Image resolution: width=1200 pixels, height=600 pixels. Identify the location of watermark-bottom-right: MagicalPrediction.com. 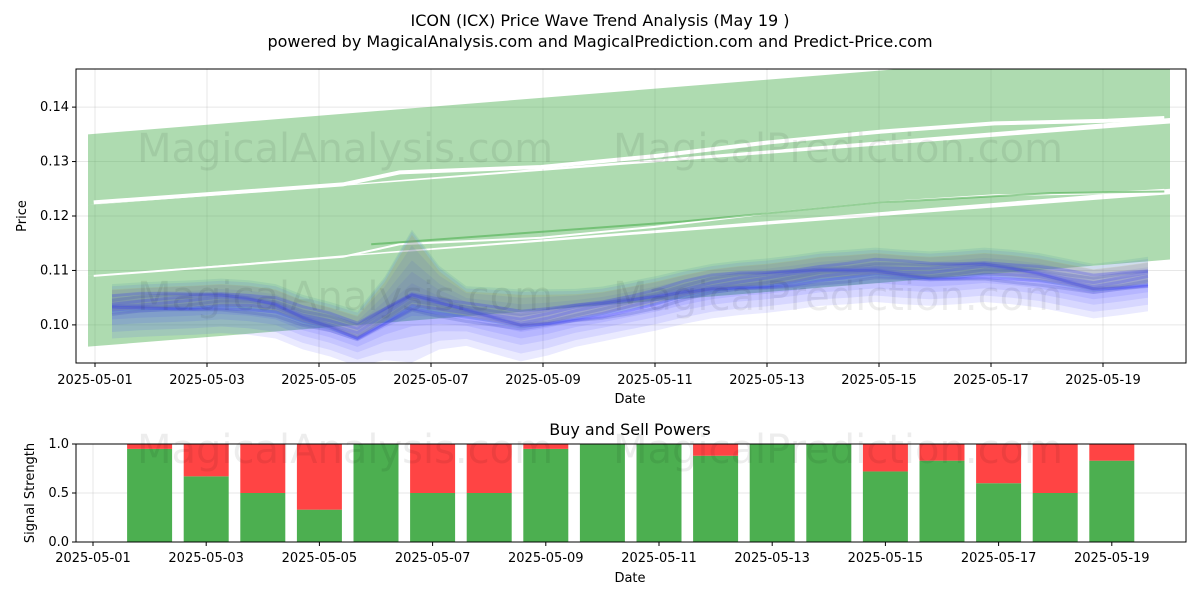
(838, 450).